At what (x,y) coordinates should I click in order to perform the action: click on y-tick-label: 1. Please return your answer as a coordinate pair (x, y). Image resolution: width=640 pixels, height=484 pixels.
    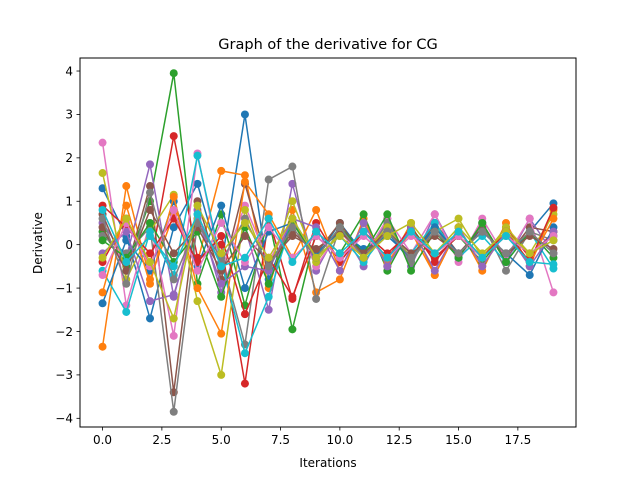
    Looking at the image, I should click on (69, 202).